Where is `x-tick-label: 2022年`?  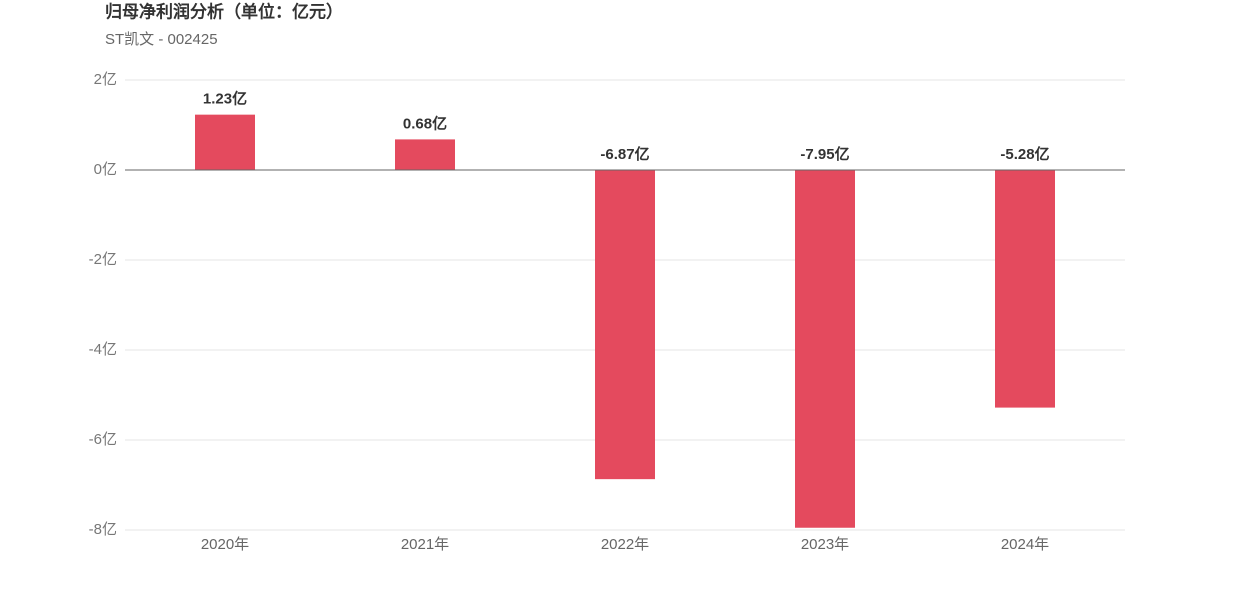
x-tick-label: 2022年 is located at coordinates (625, 544).